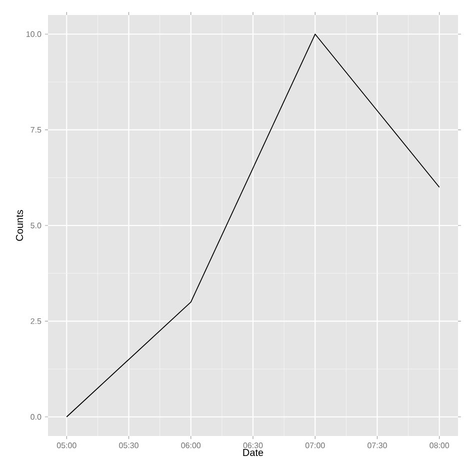 The image size is (474, 474). Describe the element at coordinates (315, 445) in the screenshot. I see `x-tick-label: 07:00` at that location.